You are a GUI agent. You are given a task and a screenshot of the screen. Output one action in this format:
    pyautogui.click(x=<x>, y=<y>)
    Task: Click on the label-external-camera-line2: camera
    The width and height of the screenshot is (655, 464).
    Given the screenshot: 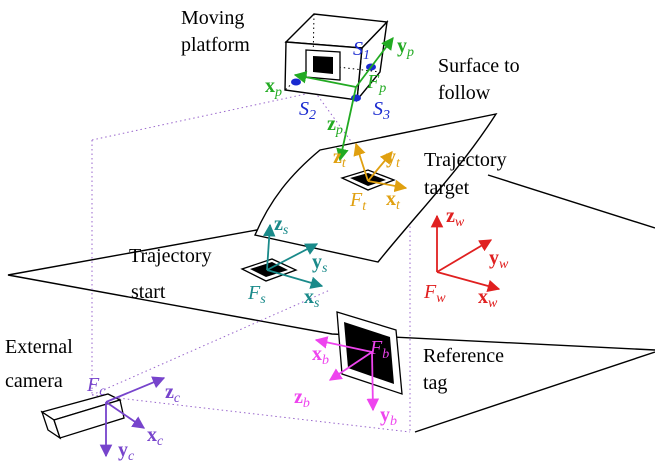 What is the action you would take?
    pyautogui.click(x=34, y=381)
    